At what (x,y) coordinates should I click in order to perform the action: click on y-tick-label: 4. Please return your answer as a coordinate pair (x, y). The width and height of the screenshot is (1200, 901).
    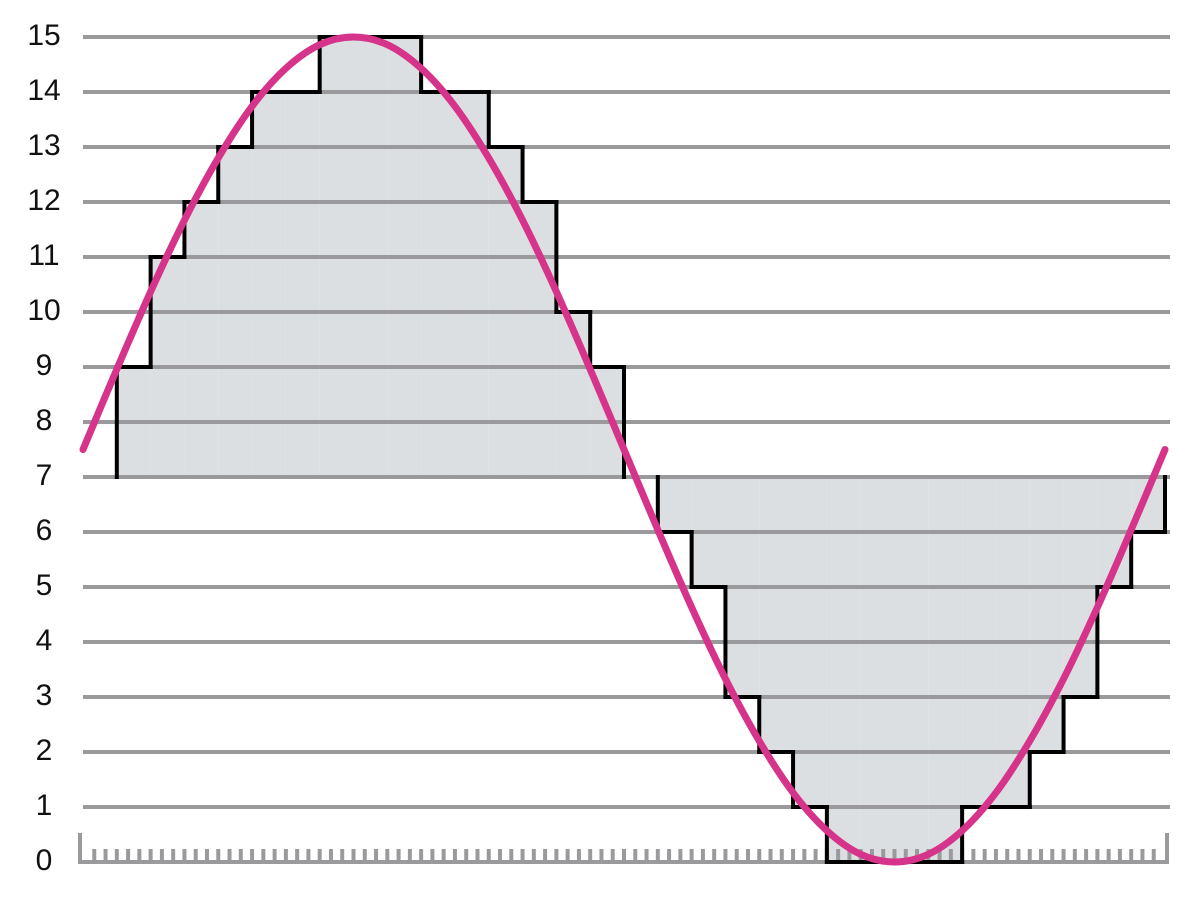
    Looking at the image, I should click on (44, 640).